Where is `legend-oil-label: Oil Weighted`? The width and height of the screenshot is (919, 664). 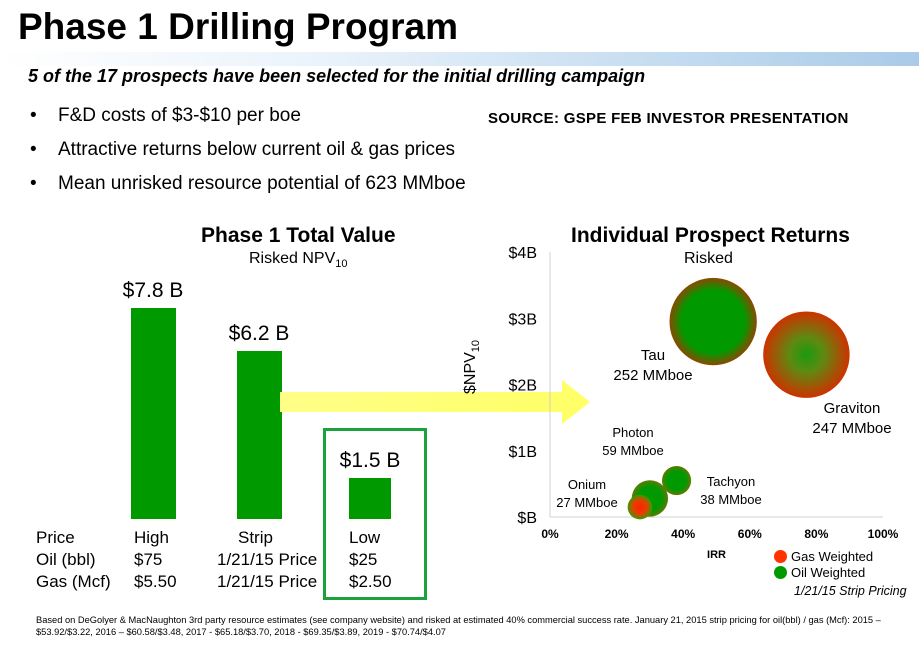 legend-oil-label: Oil Weighted is located at coordinates (828, 572).